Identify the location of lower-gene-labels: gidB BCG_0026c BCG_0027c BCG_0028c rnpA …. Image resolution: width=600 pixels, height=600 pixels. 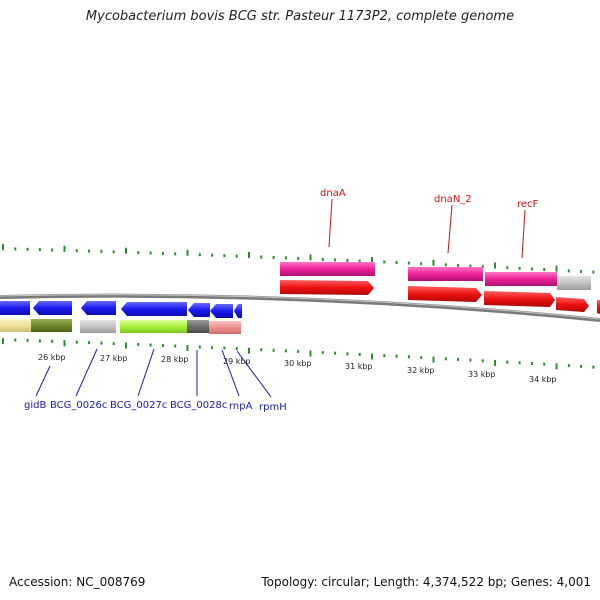
(155, 380).